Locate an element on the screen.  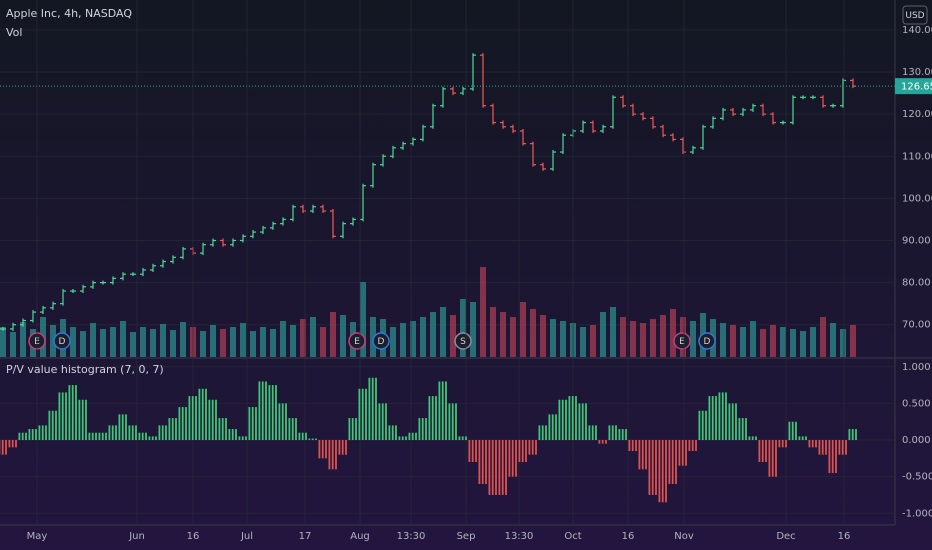
x-tick-label: 13:30 is located at coordinates (411, 536).